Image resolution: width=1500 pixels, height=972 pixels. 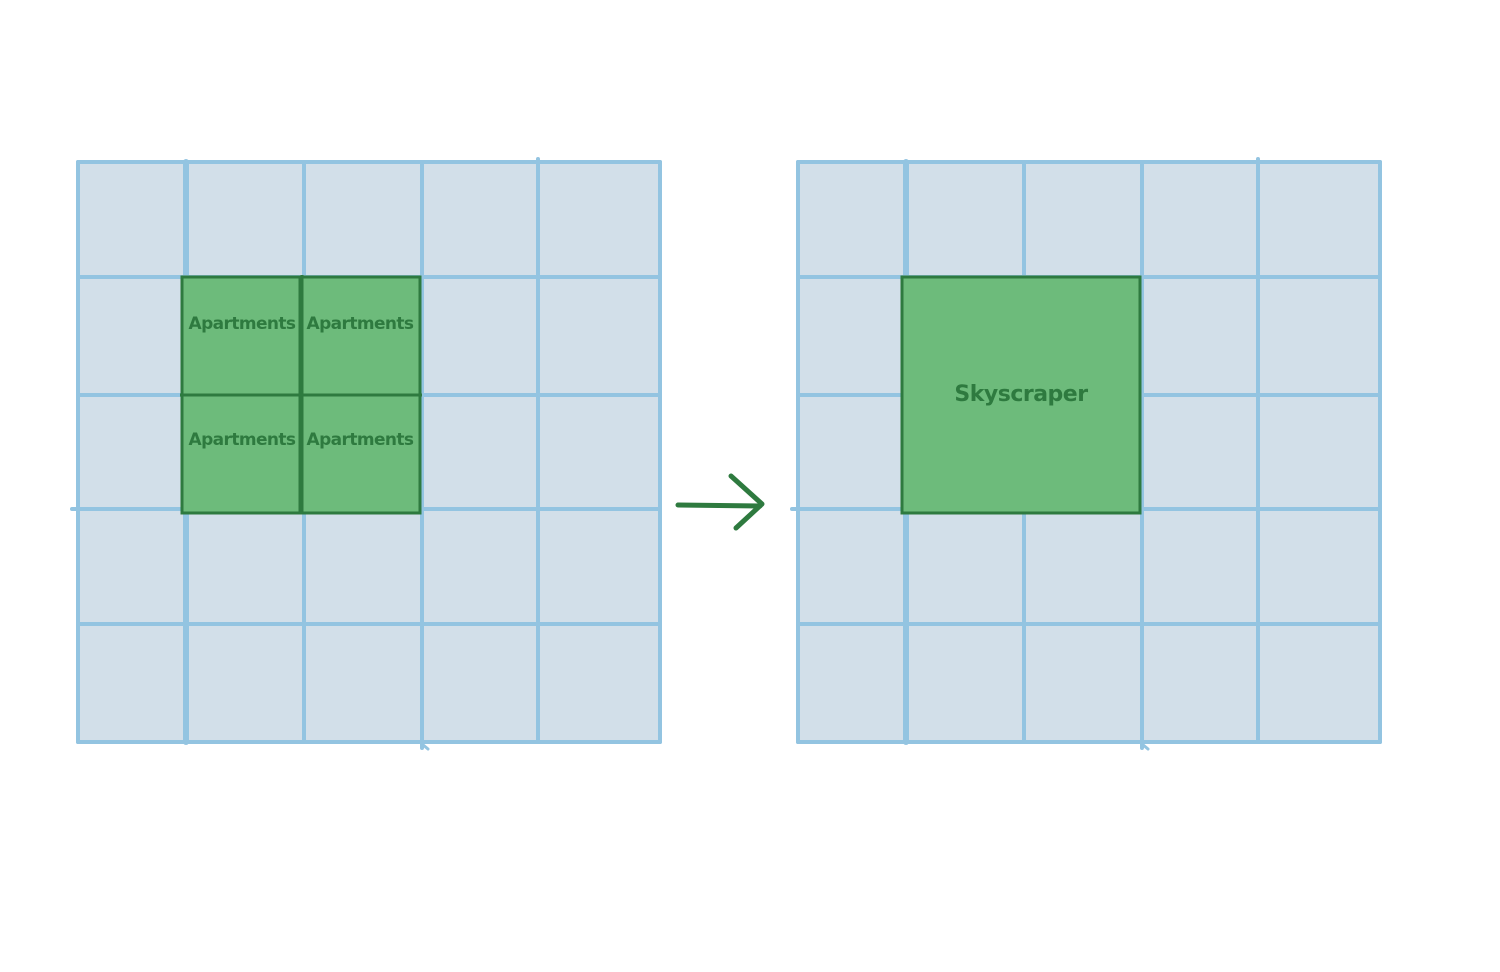 I want to click on right-arrow-icon, so click(x=720, y=502).